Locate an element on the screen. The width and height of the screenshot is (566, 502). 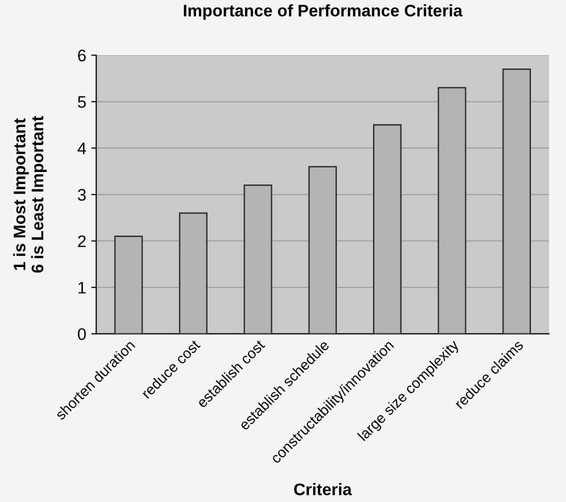
y-tick-label: 5 is located at coordinates (82, 102).